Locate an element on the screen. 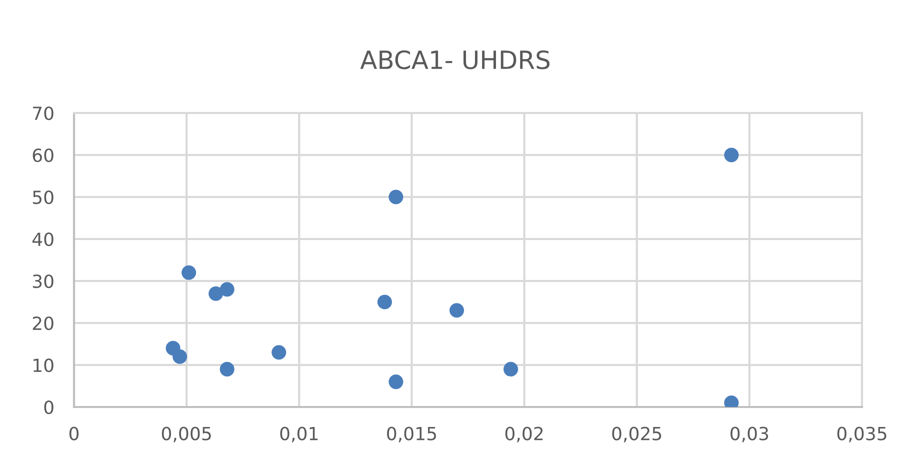  x-tick-label: 0,025 is located at coordinates (637, 434).